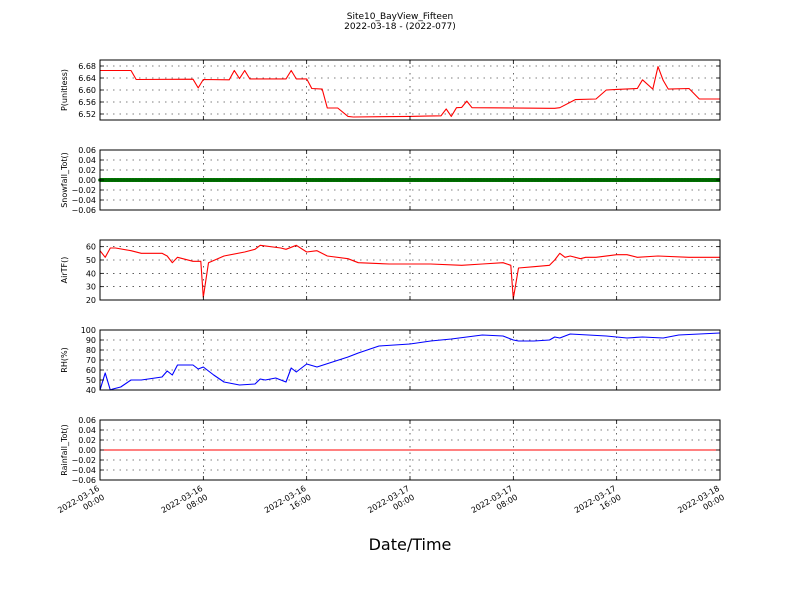  Describe the element at coordinates (400, 17) in the screenshot. I see `chart-title: Site10_BayView_Fifteen` at that location.